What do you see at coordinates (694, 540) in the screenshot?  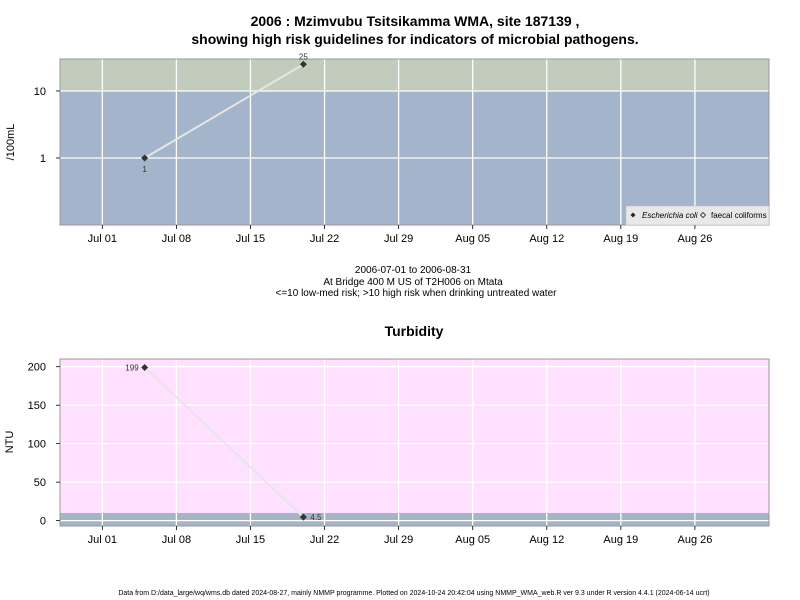 I see `bot-xtick-label-8: Aug 26` at bounding box center [694, 540].